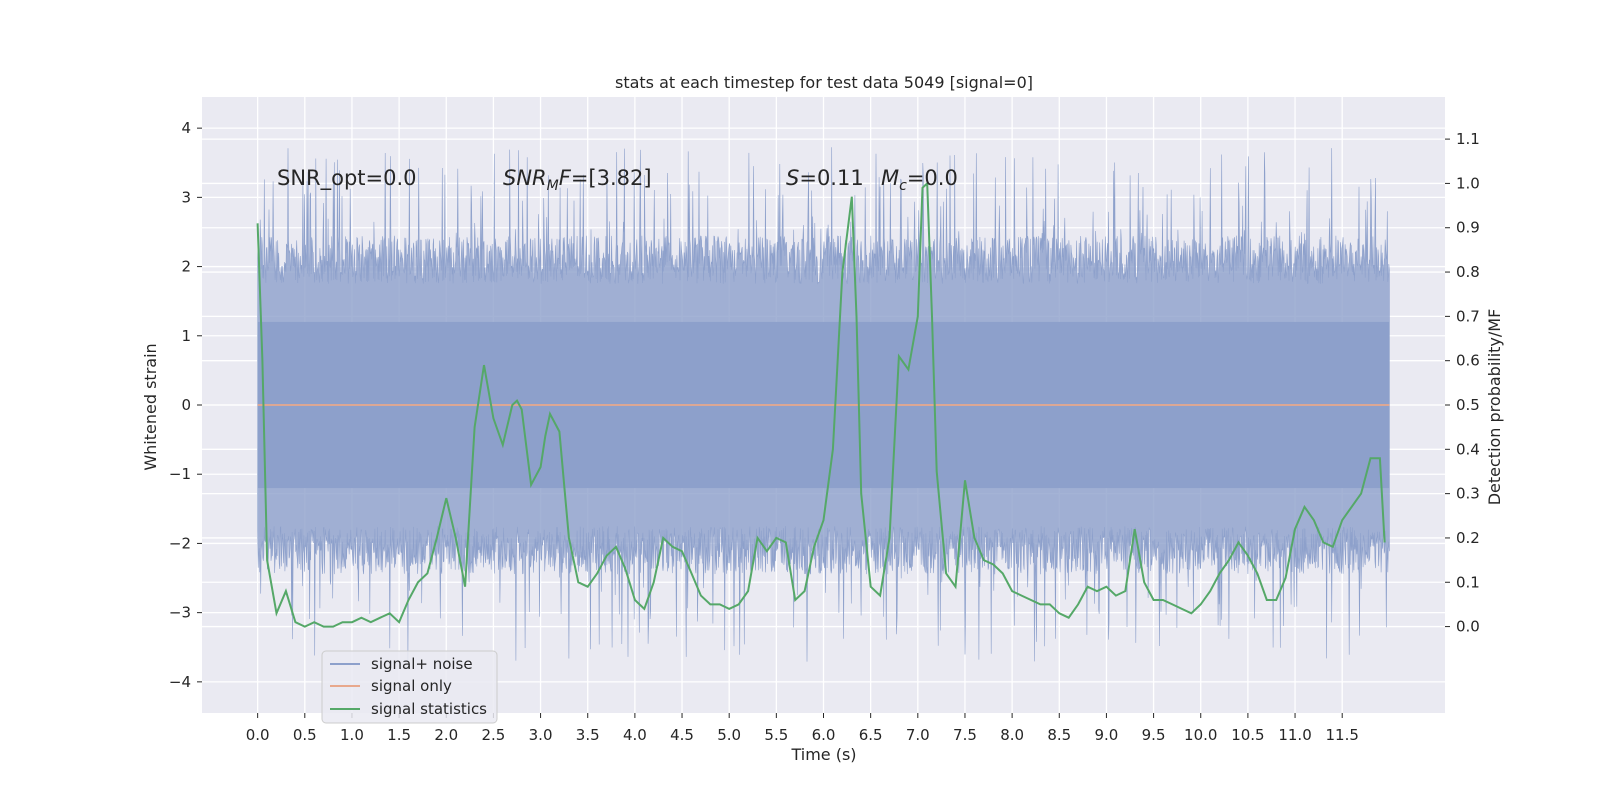  I want to click on annotation-snr-opt: SNR_opt=0.0, so click(347, 178).